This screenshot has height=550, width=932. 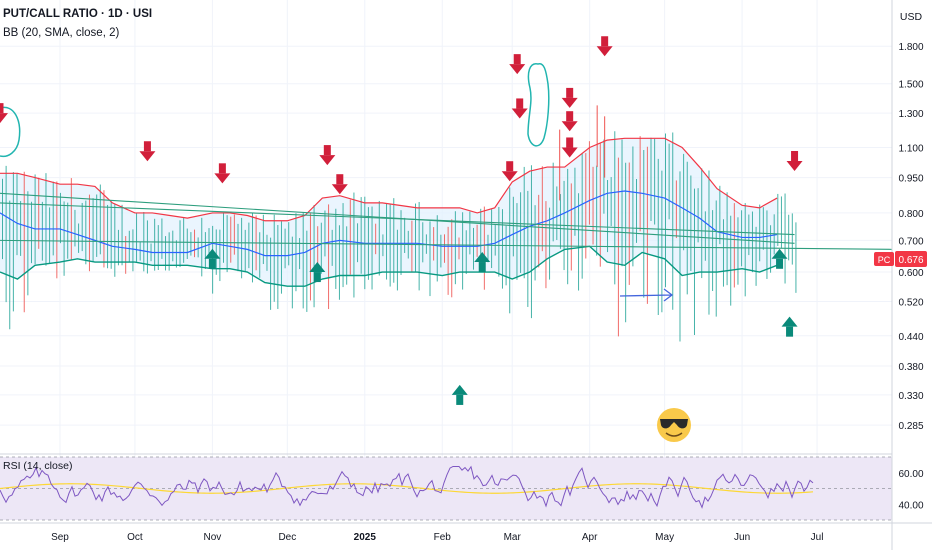 I want to click on price-tick-10: 0.380, so click(x=910, y=367).